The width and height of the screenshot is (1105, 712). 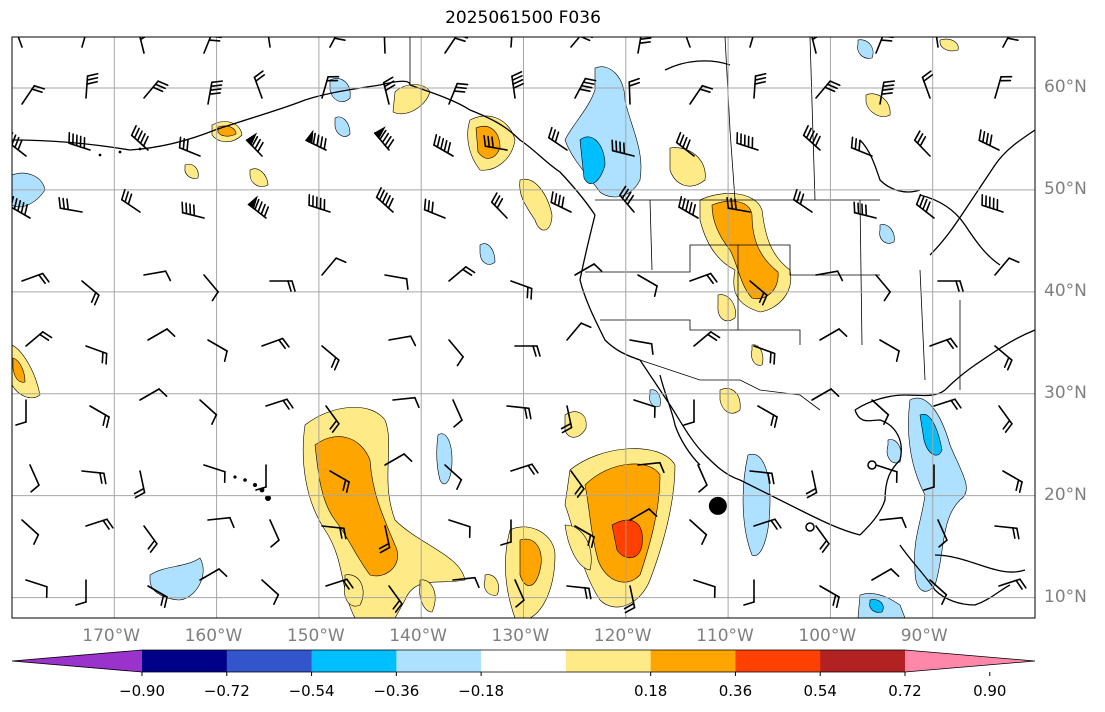 I want to click on latitude-label: 10°N, so click(x=1065, y=596).